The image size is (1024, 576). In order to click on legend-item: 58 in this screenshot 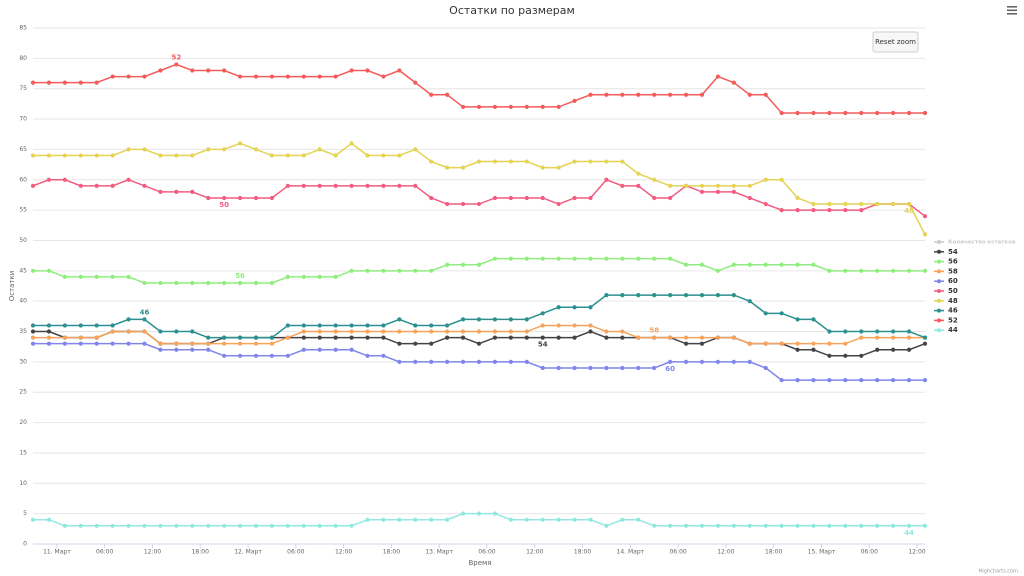, I will do `click(946, 271)`.